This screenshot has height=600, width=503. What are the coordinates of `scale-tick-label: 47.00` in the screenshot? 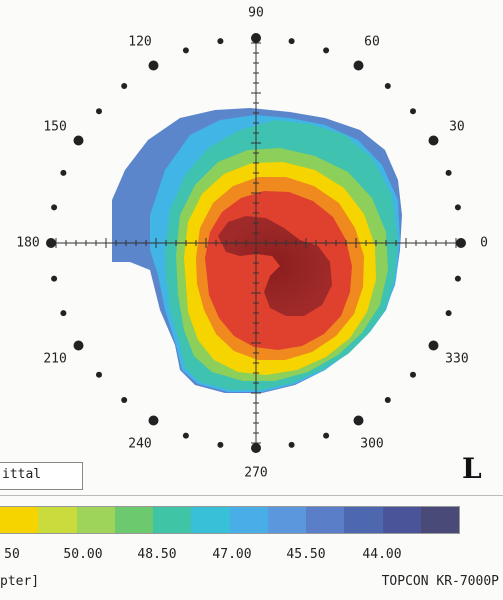 It's located at (232, 554).